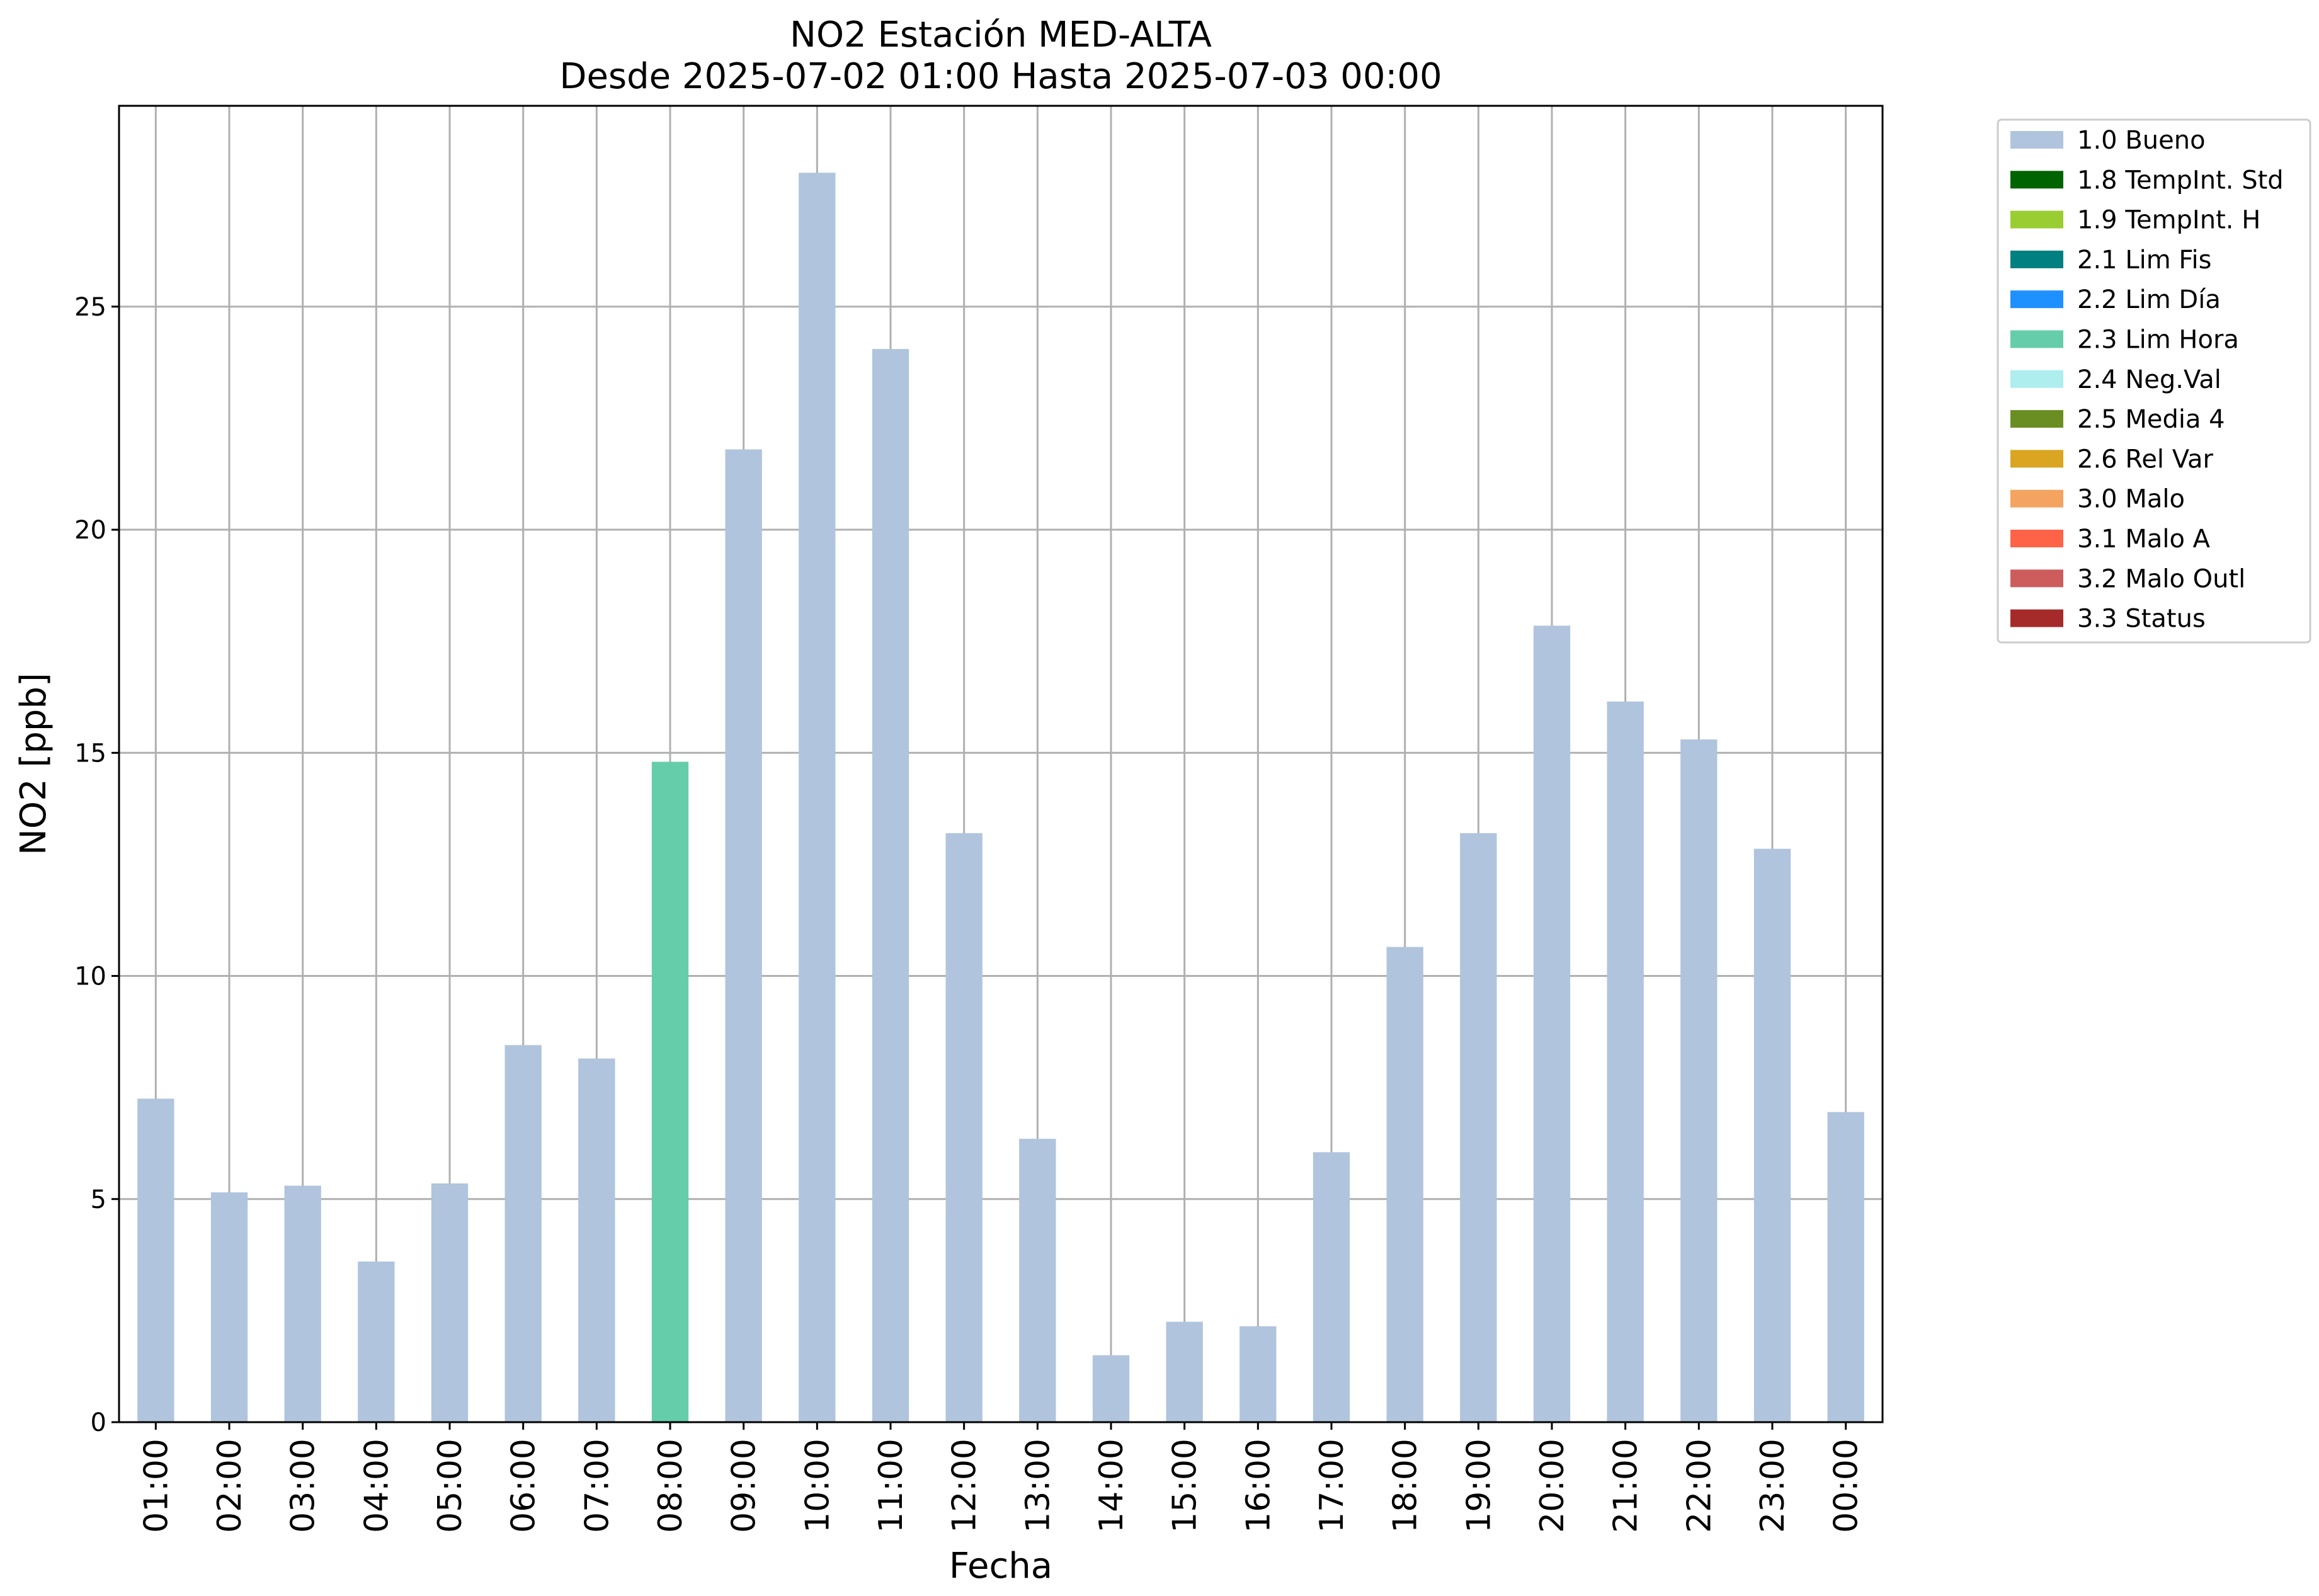 The image size is (2319, 1596). Describe the element at coordinates (156, 1486) in the screenshot. I see `x-tick-label: 01:00` at that location.